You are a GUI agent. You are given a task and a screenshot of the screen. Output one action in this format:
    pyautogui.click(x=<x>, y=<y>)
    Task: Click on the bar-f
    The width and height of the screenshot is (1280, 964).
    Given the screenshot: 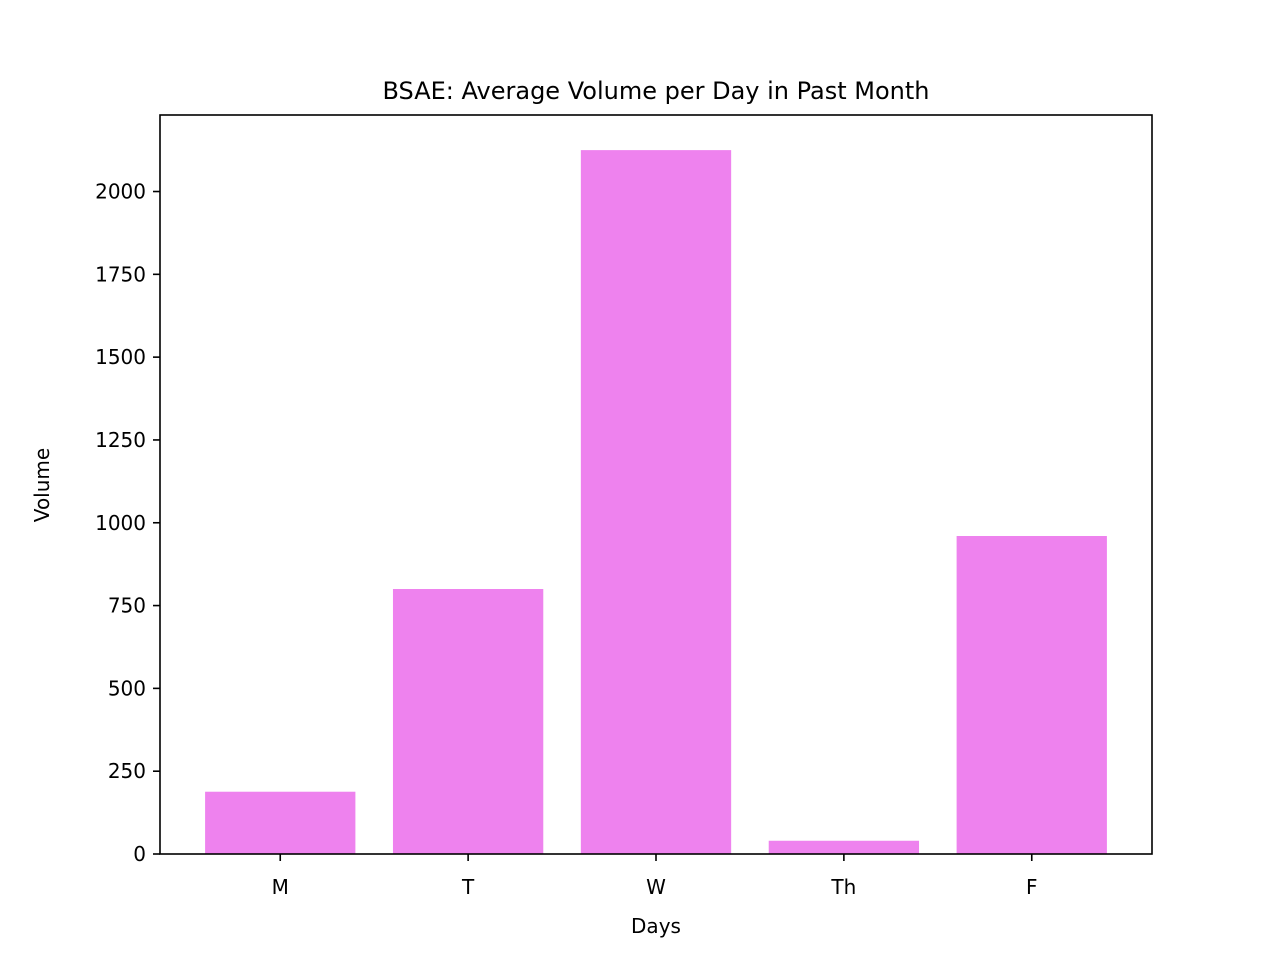 What is the action you would take?
    pyautogui.click(x=1031, y=695)
    